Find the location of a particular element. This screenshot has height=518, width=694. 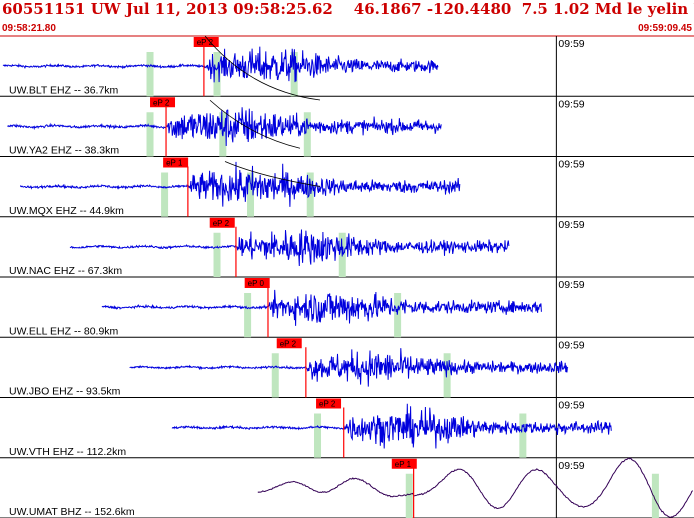

pick-label: eP 0 is located at coordinates (256, 283).